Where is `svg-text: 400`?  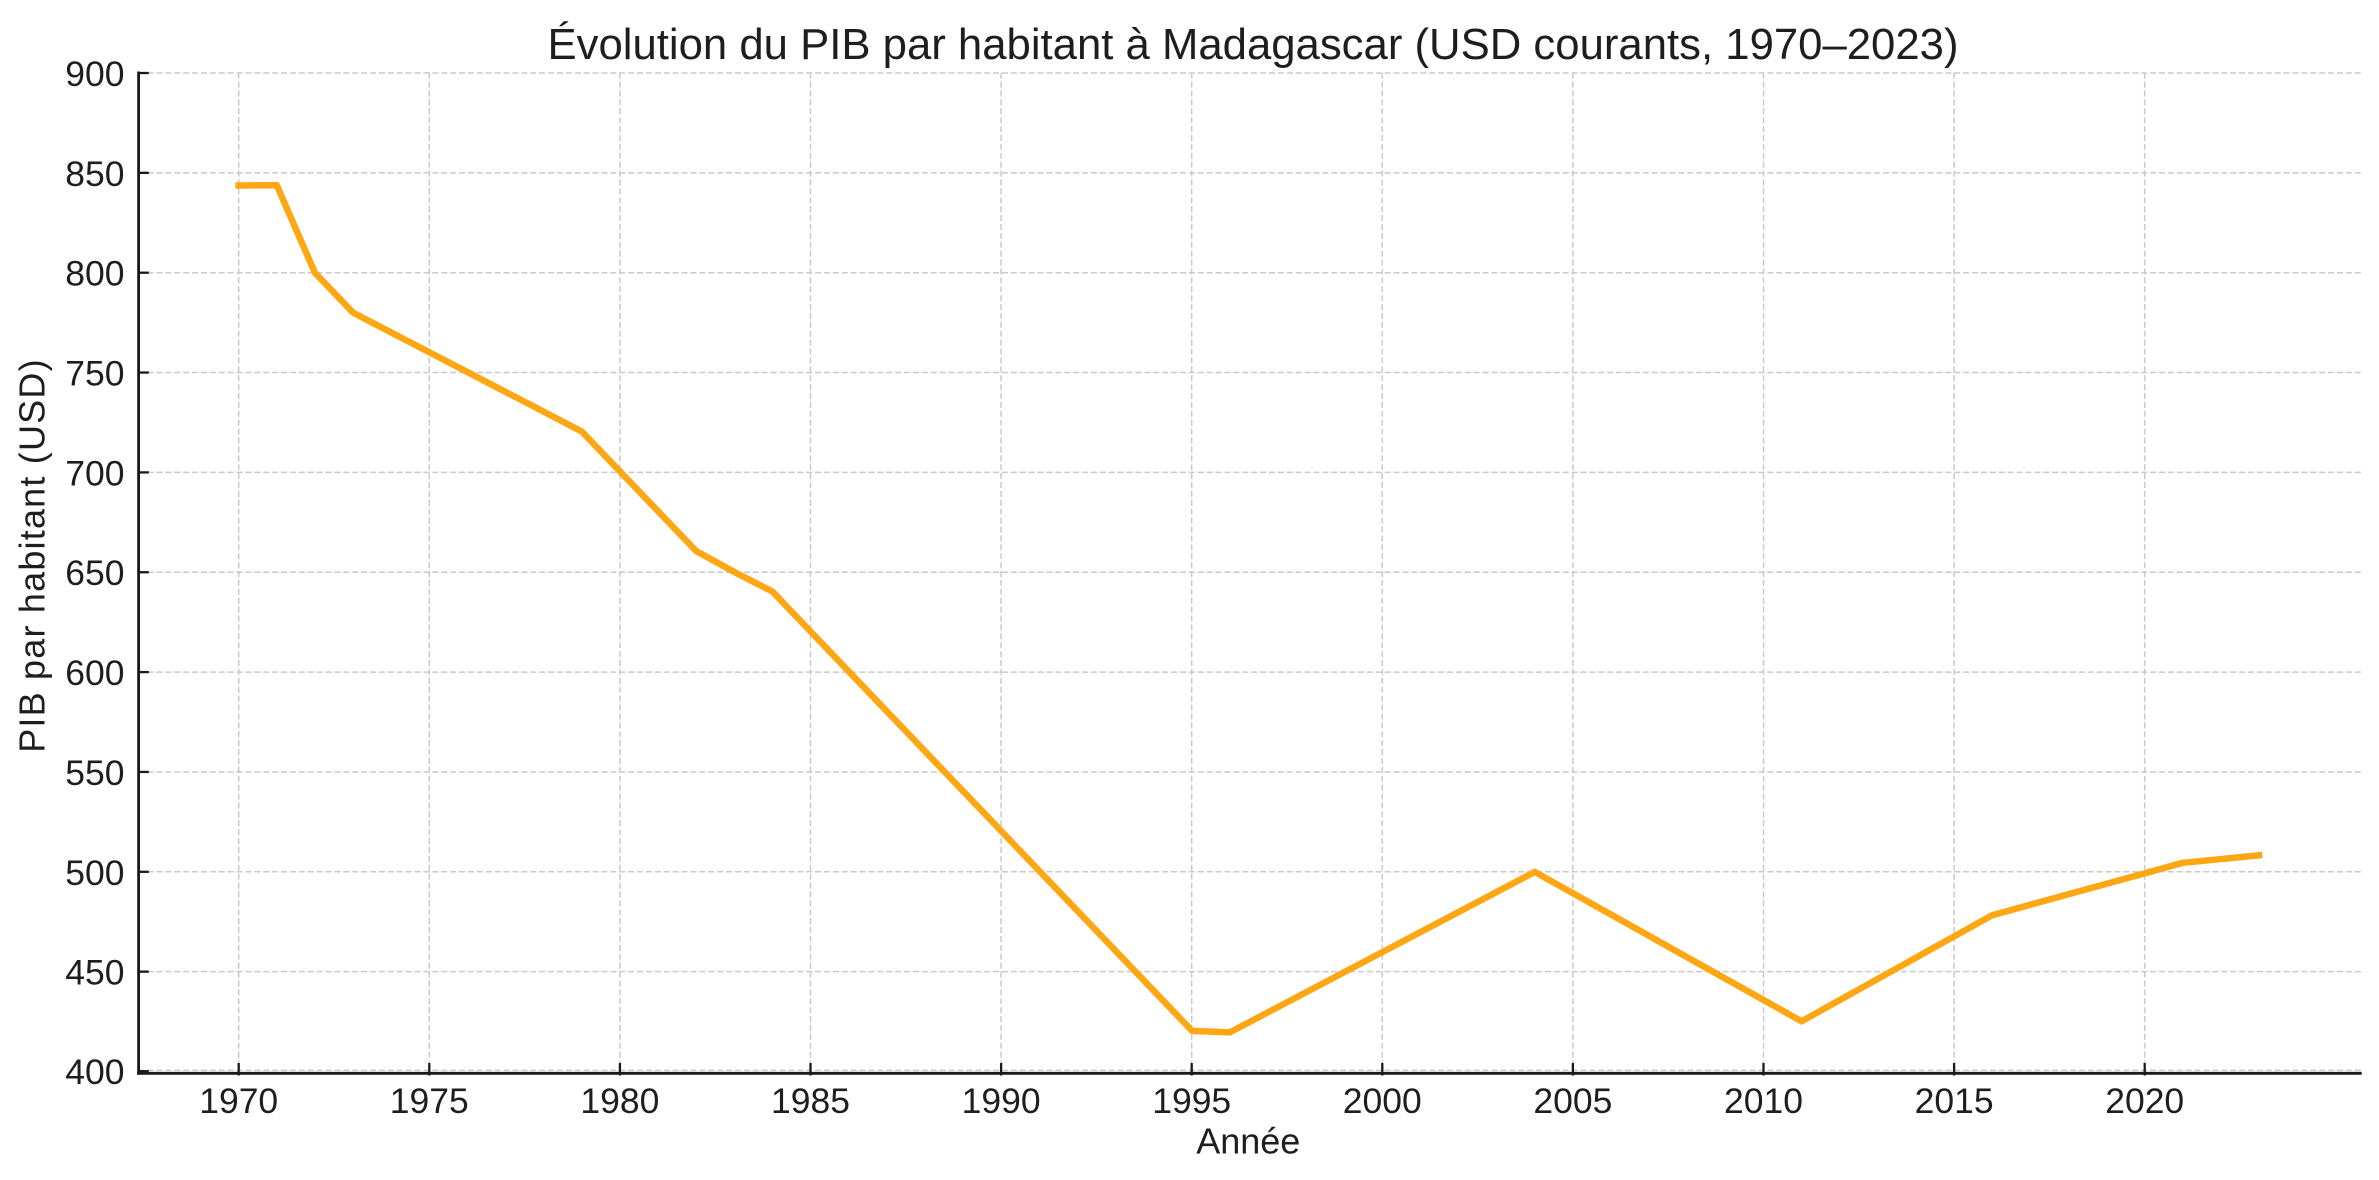 svg-text: 400 is located at coordinates (94, 1072).